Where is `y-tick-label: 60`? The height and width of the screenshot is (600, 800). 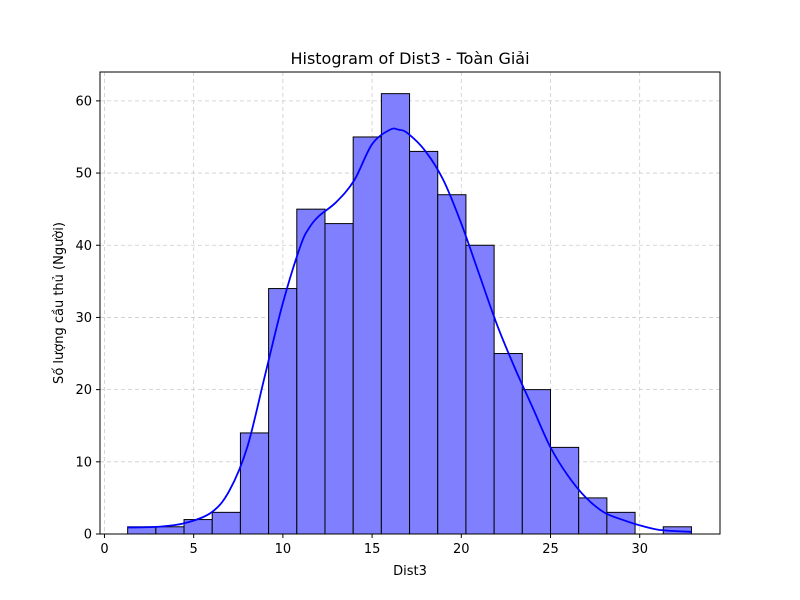
y-tick-label: 60 is located at coordinates (83, 101).